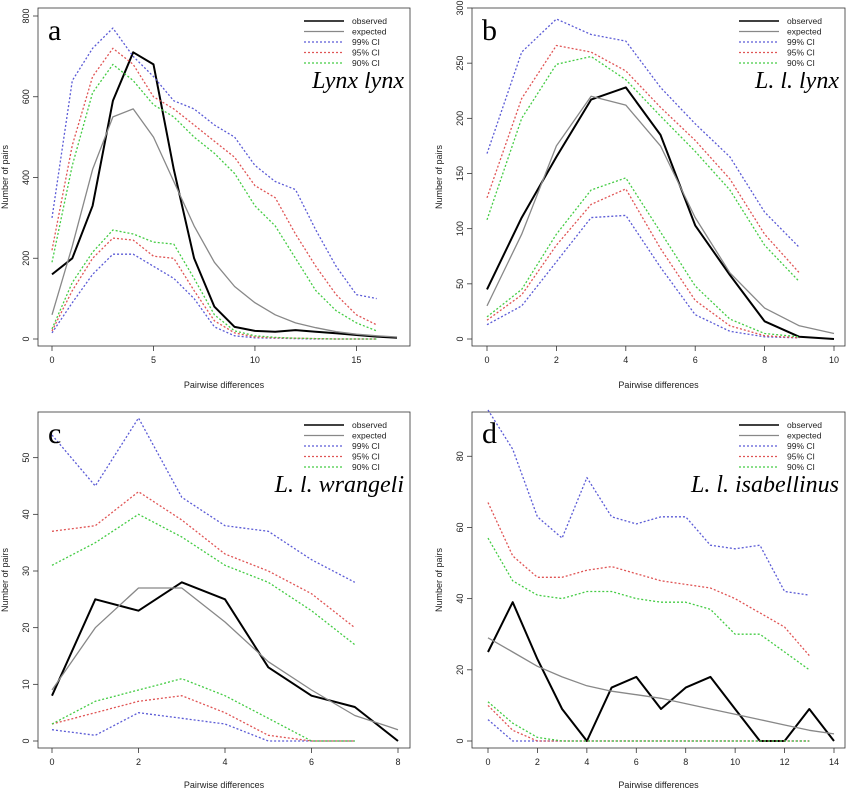  I want to click on y-tick-label: 600, so click(26, 96).